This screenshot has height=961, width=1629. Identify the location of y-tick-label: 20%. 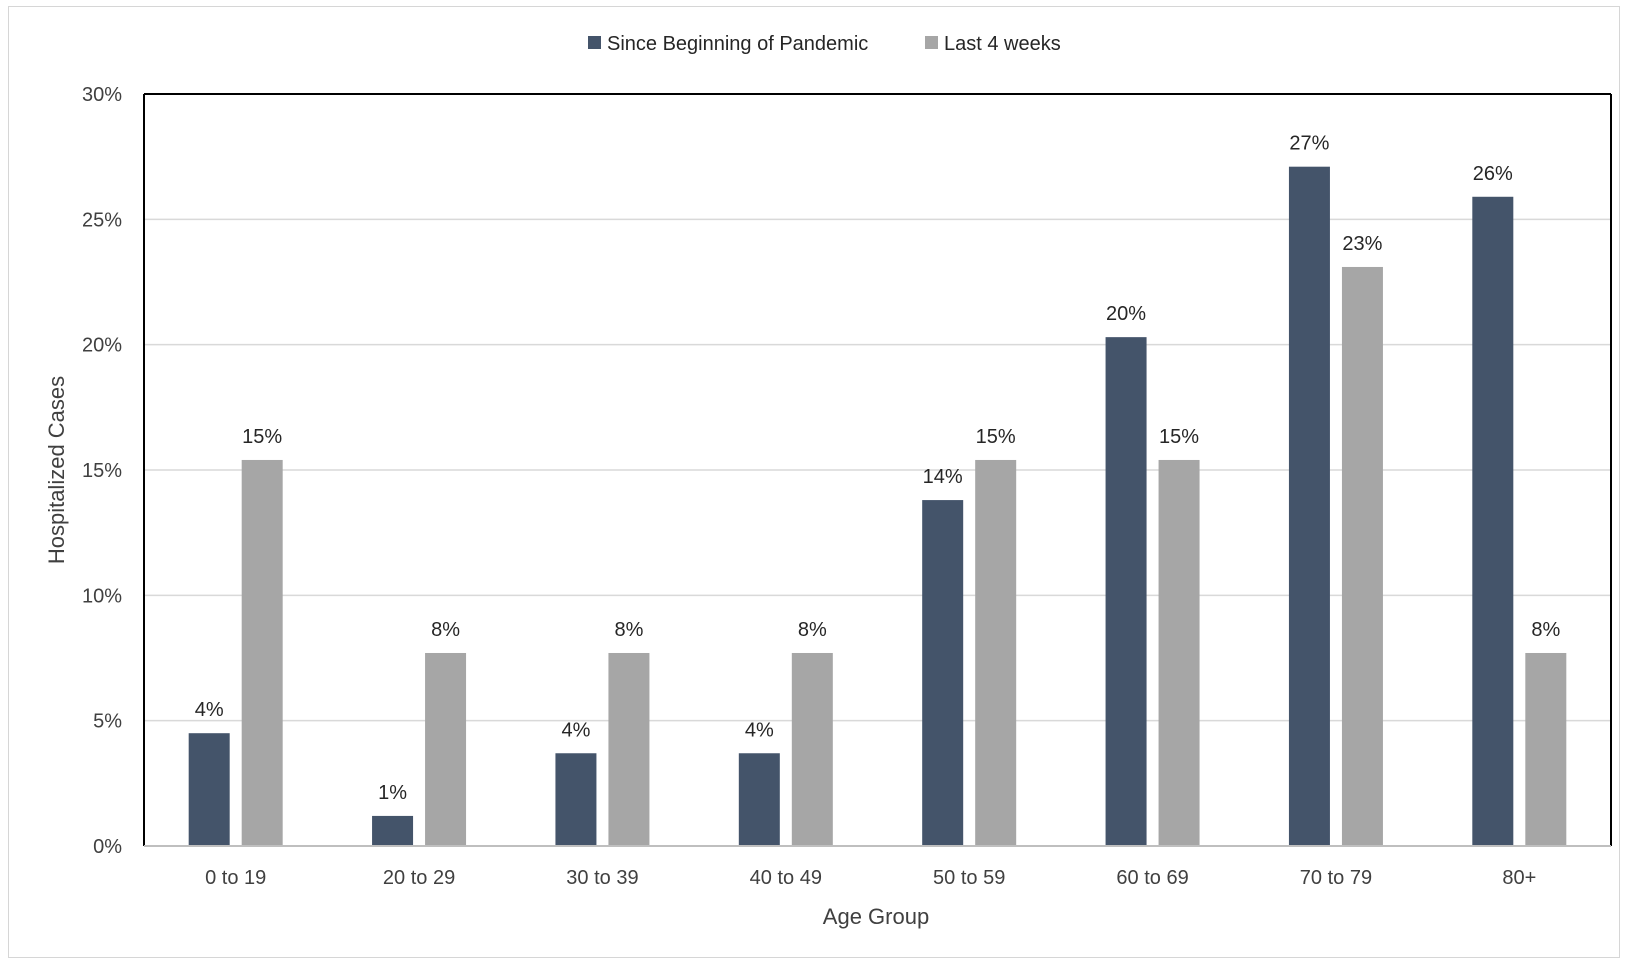
(102, 346).